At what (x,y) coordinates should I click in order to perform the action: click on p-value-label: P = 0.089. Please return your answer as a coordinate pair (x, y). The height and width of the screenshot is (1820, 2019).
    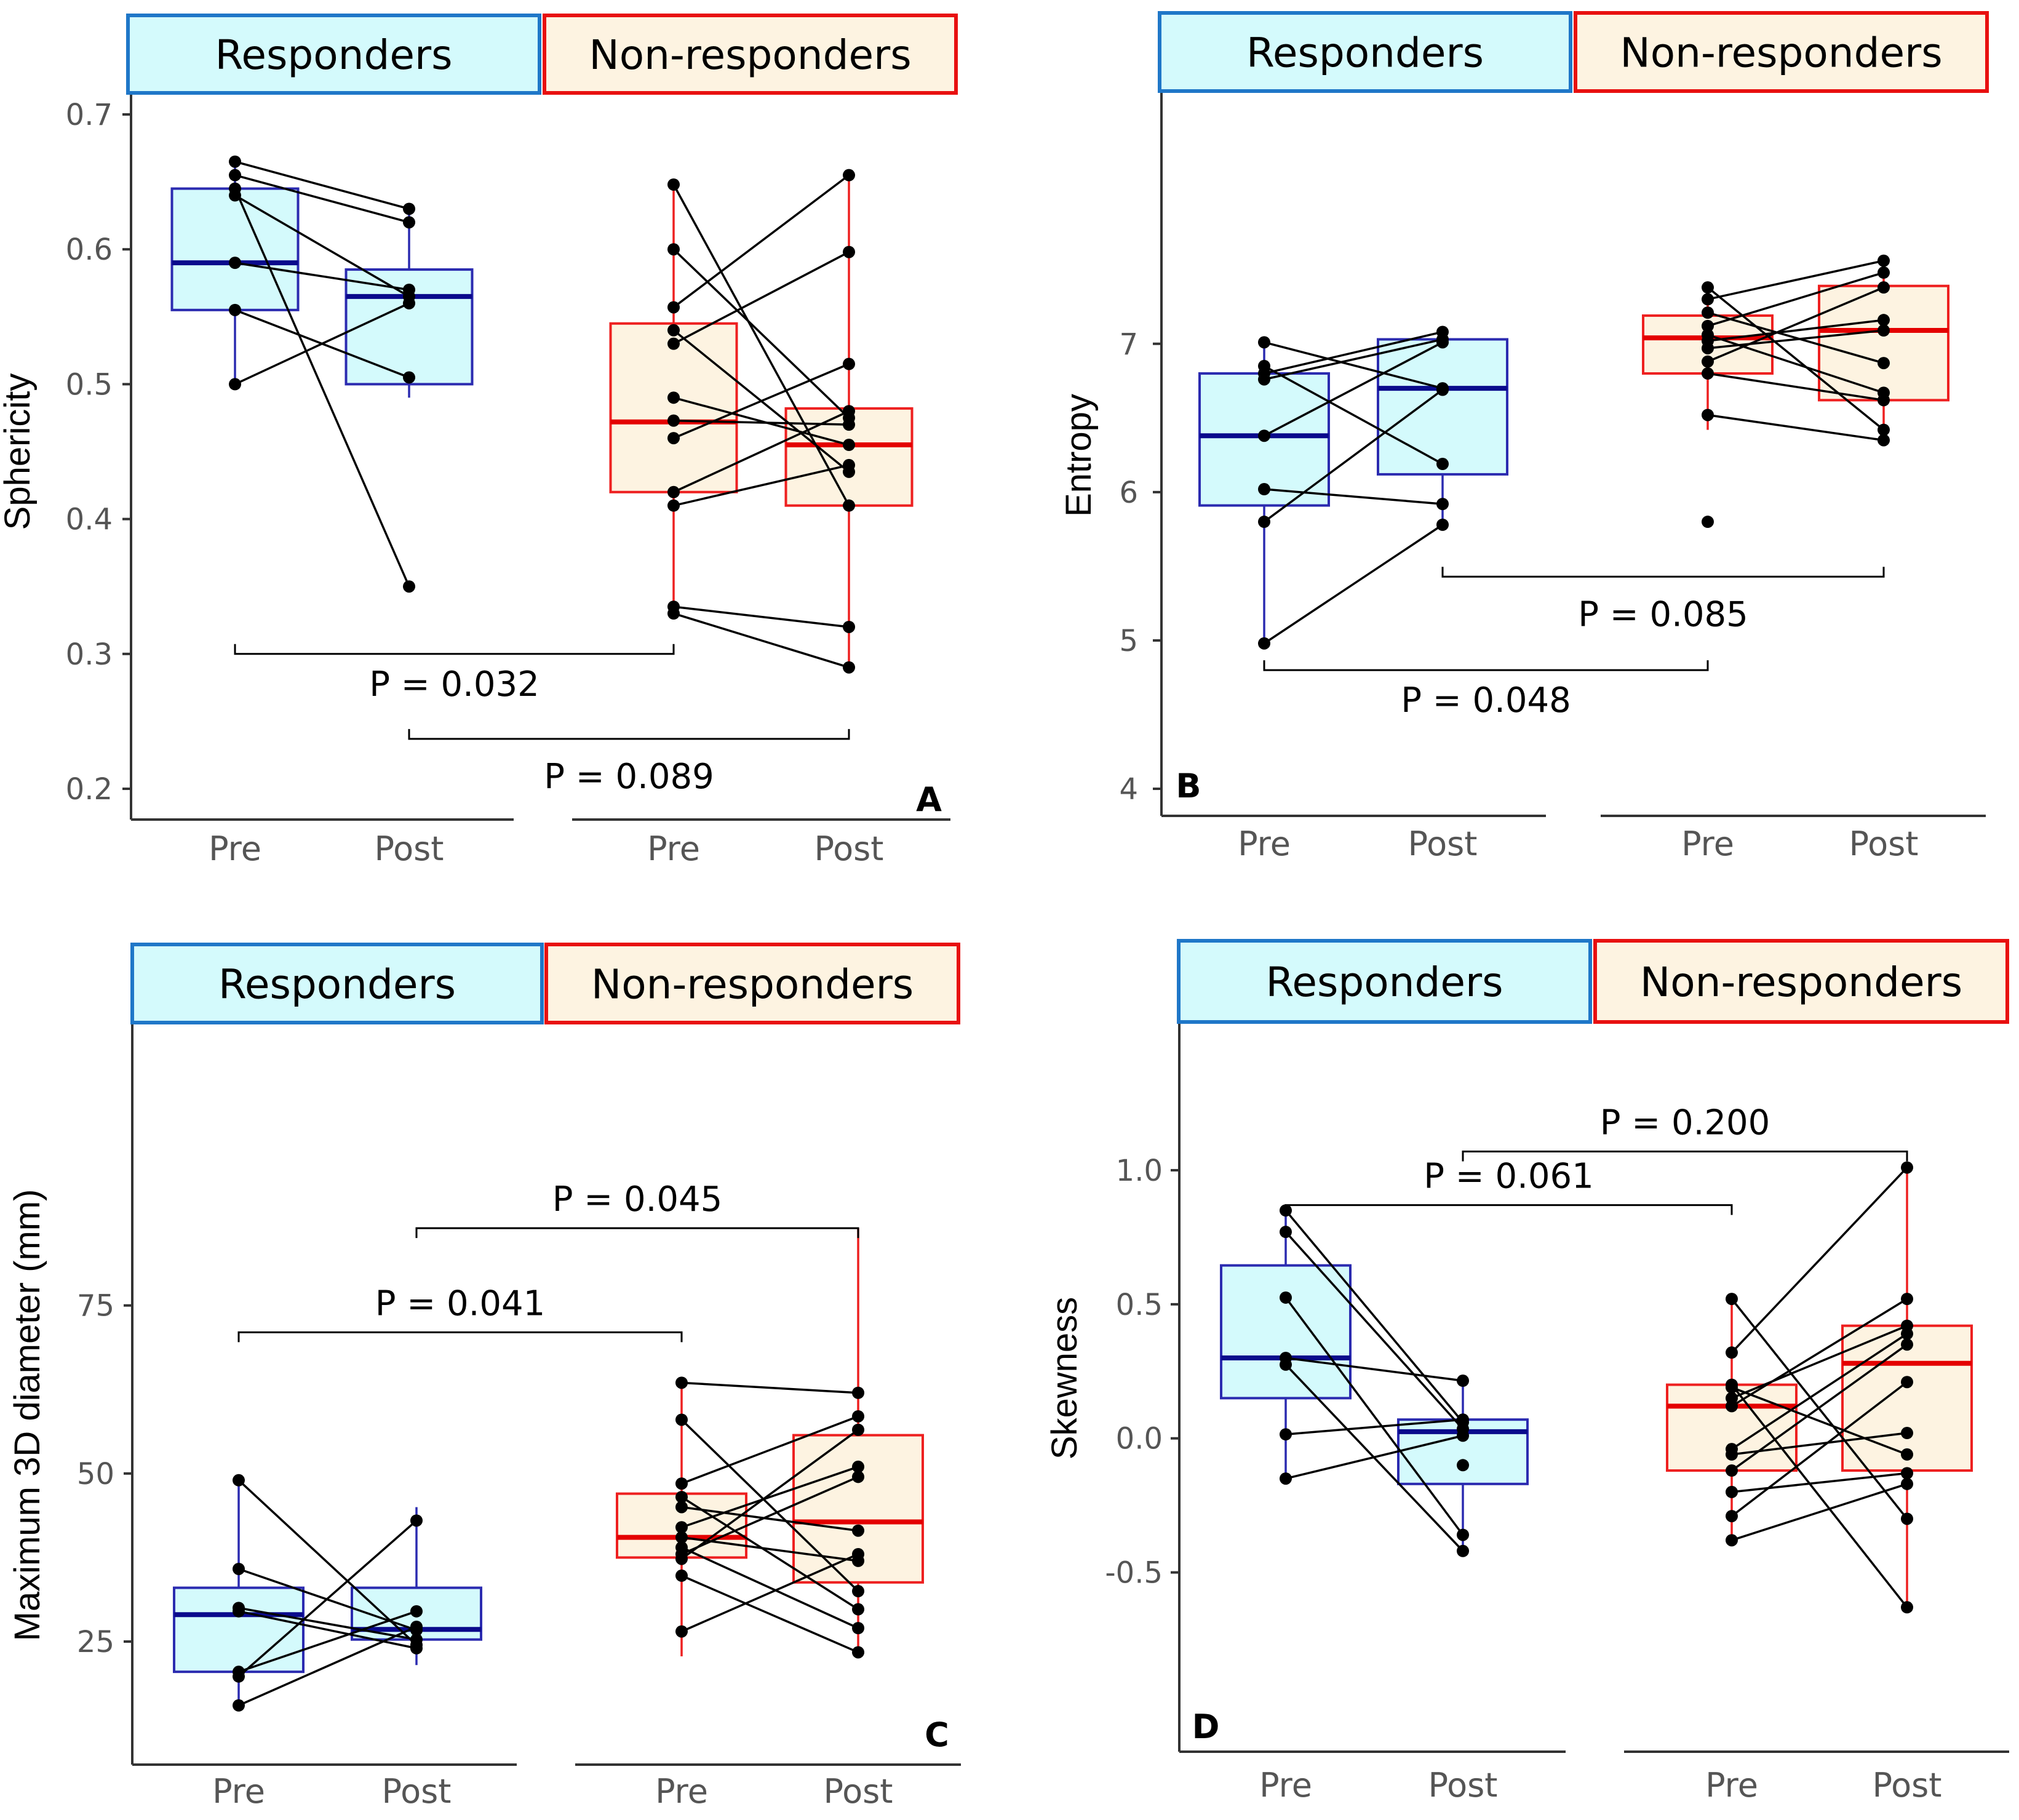
    Looking at the image, I should click on (629, 777).